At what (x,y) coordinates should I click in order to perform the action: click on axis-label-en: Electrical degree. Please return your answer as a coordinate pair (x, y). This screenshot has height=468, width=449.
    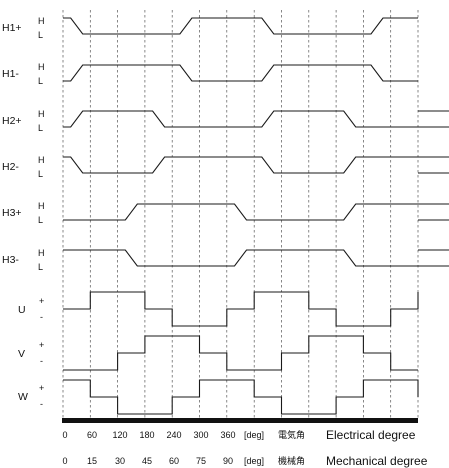
    Looking at the image, I should click on (371, 435).